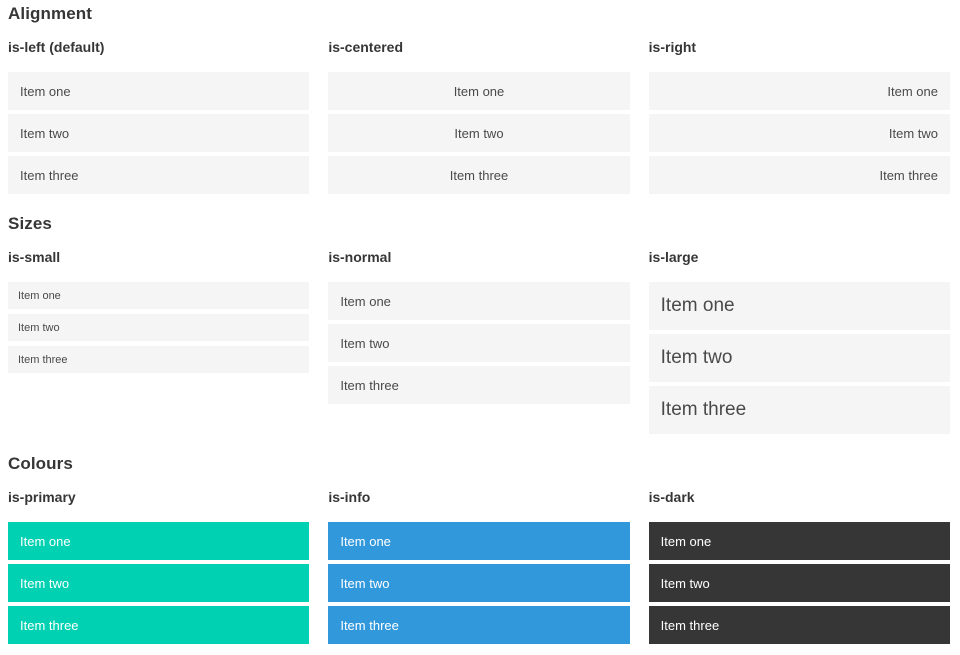 The image size is (960, 655). What do you see at coordinates (42, 497) in the screenshot?
I see `column-heading: is-primary` at bounding box center [42, 497].